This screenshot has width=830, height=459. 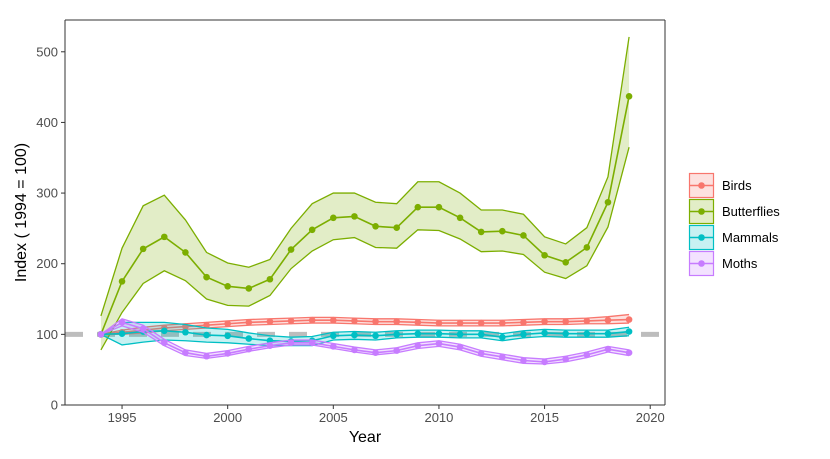 I want to click on legend-item-mammals: Mammals, so click(x=733, y=237).